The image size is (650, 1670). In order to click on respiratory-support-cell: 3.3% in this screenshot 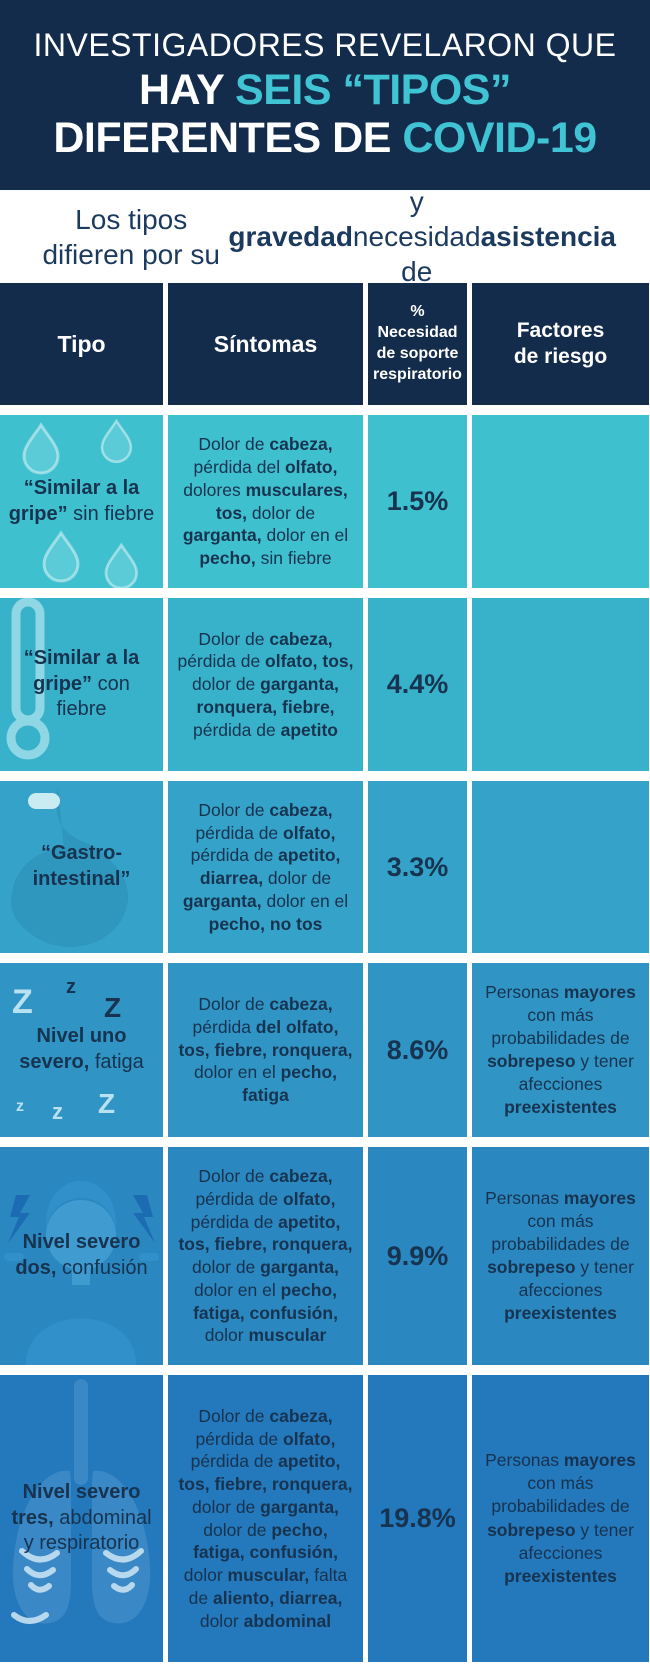, I will do `click(417, 867)`.